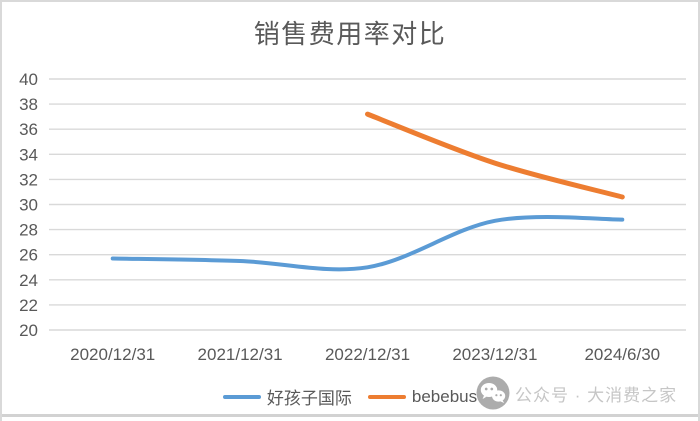  I want to click on legend-label-goodbaby: 好孩子国际, so click(309, 398).